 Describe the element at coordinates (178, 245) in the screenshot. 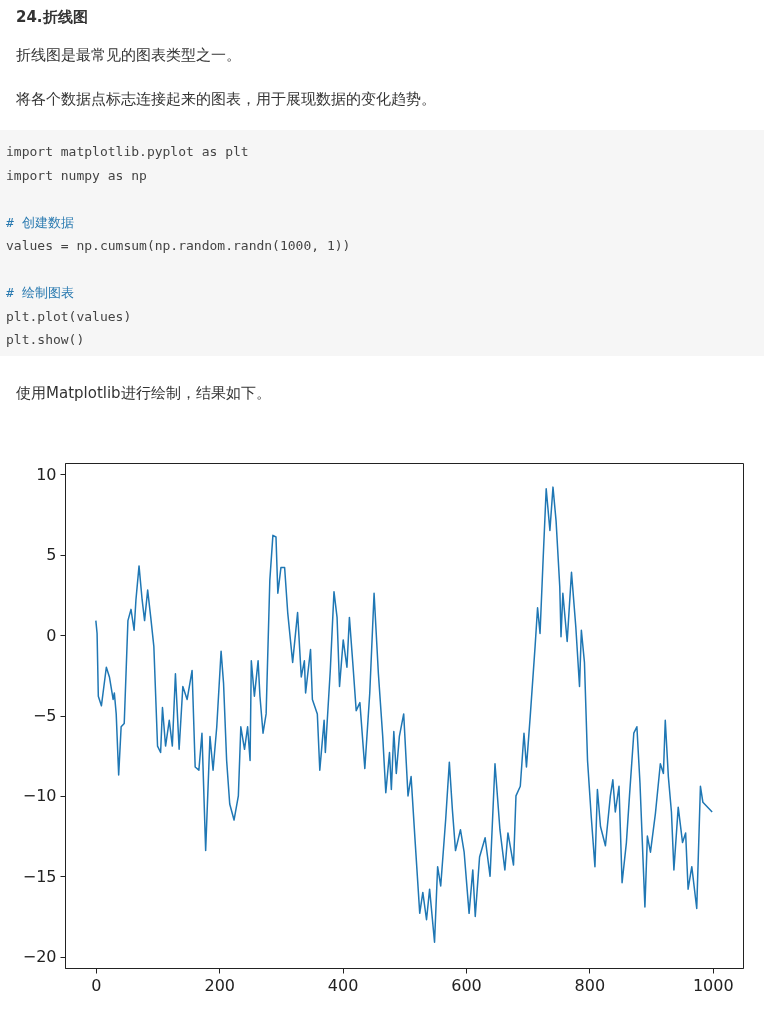

I see `text: import matplotlib.pyplot as plt import numpy as np # 创建数据 values = np.cumsum(np.random.randn(1000, 1)) # 绘制图表 plt.plot(values) plt.show()` at that location.